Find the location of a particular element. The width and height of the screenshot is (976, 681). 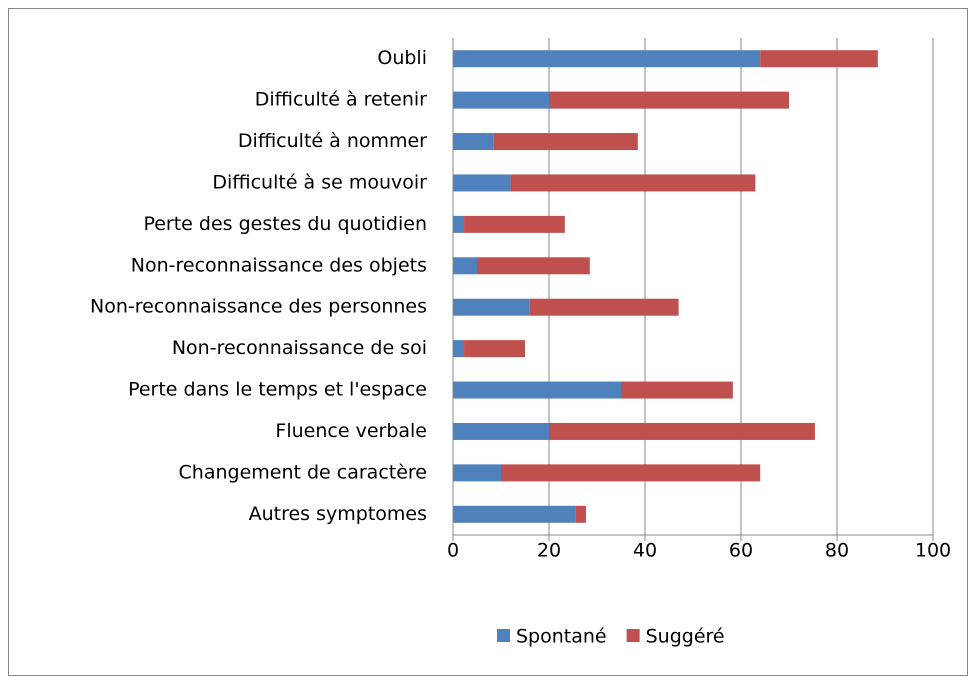

y-tick-label: Changement de caractère is located at coordinates (303, 472).